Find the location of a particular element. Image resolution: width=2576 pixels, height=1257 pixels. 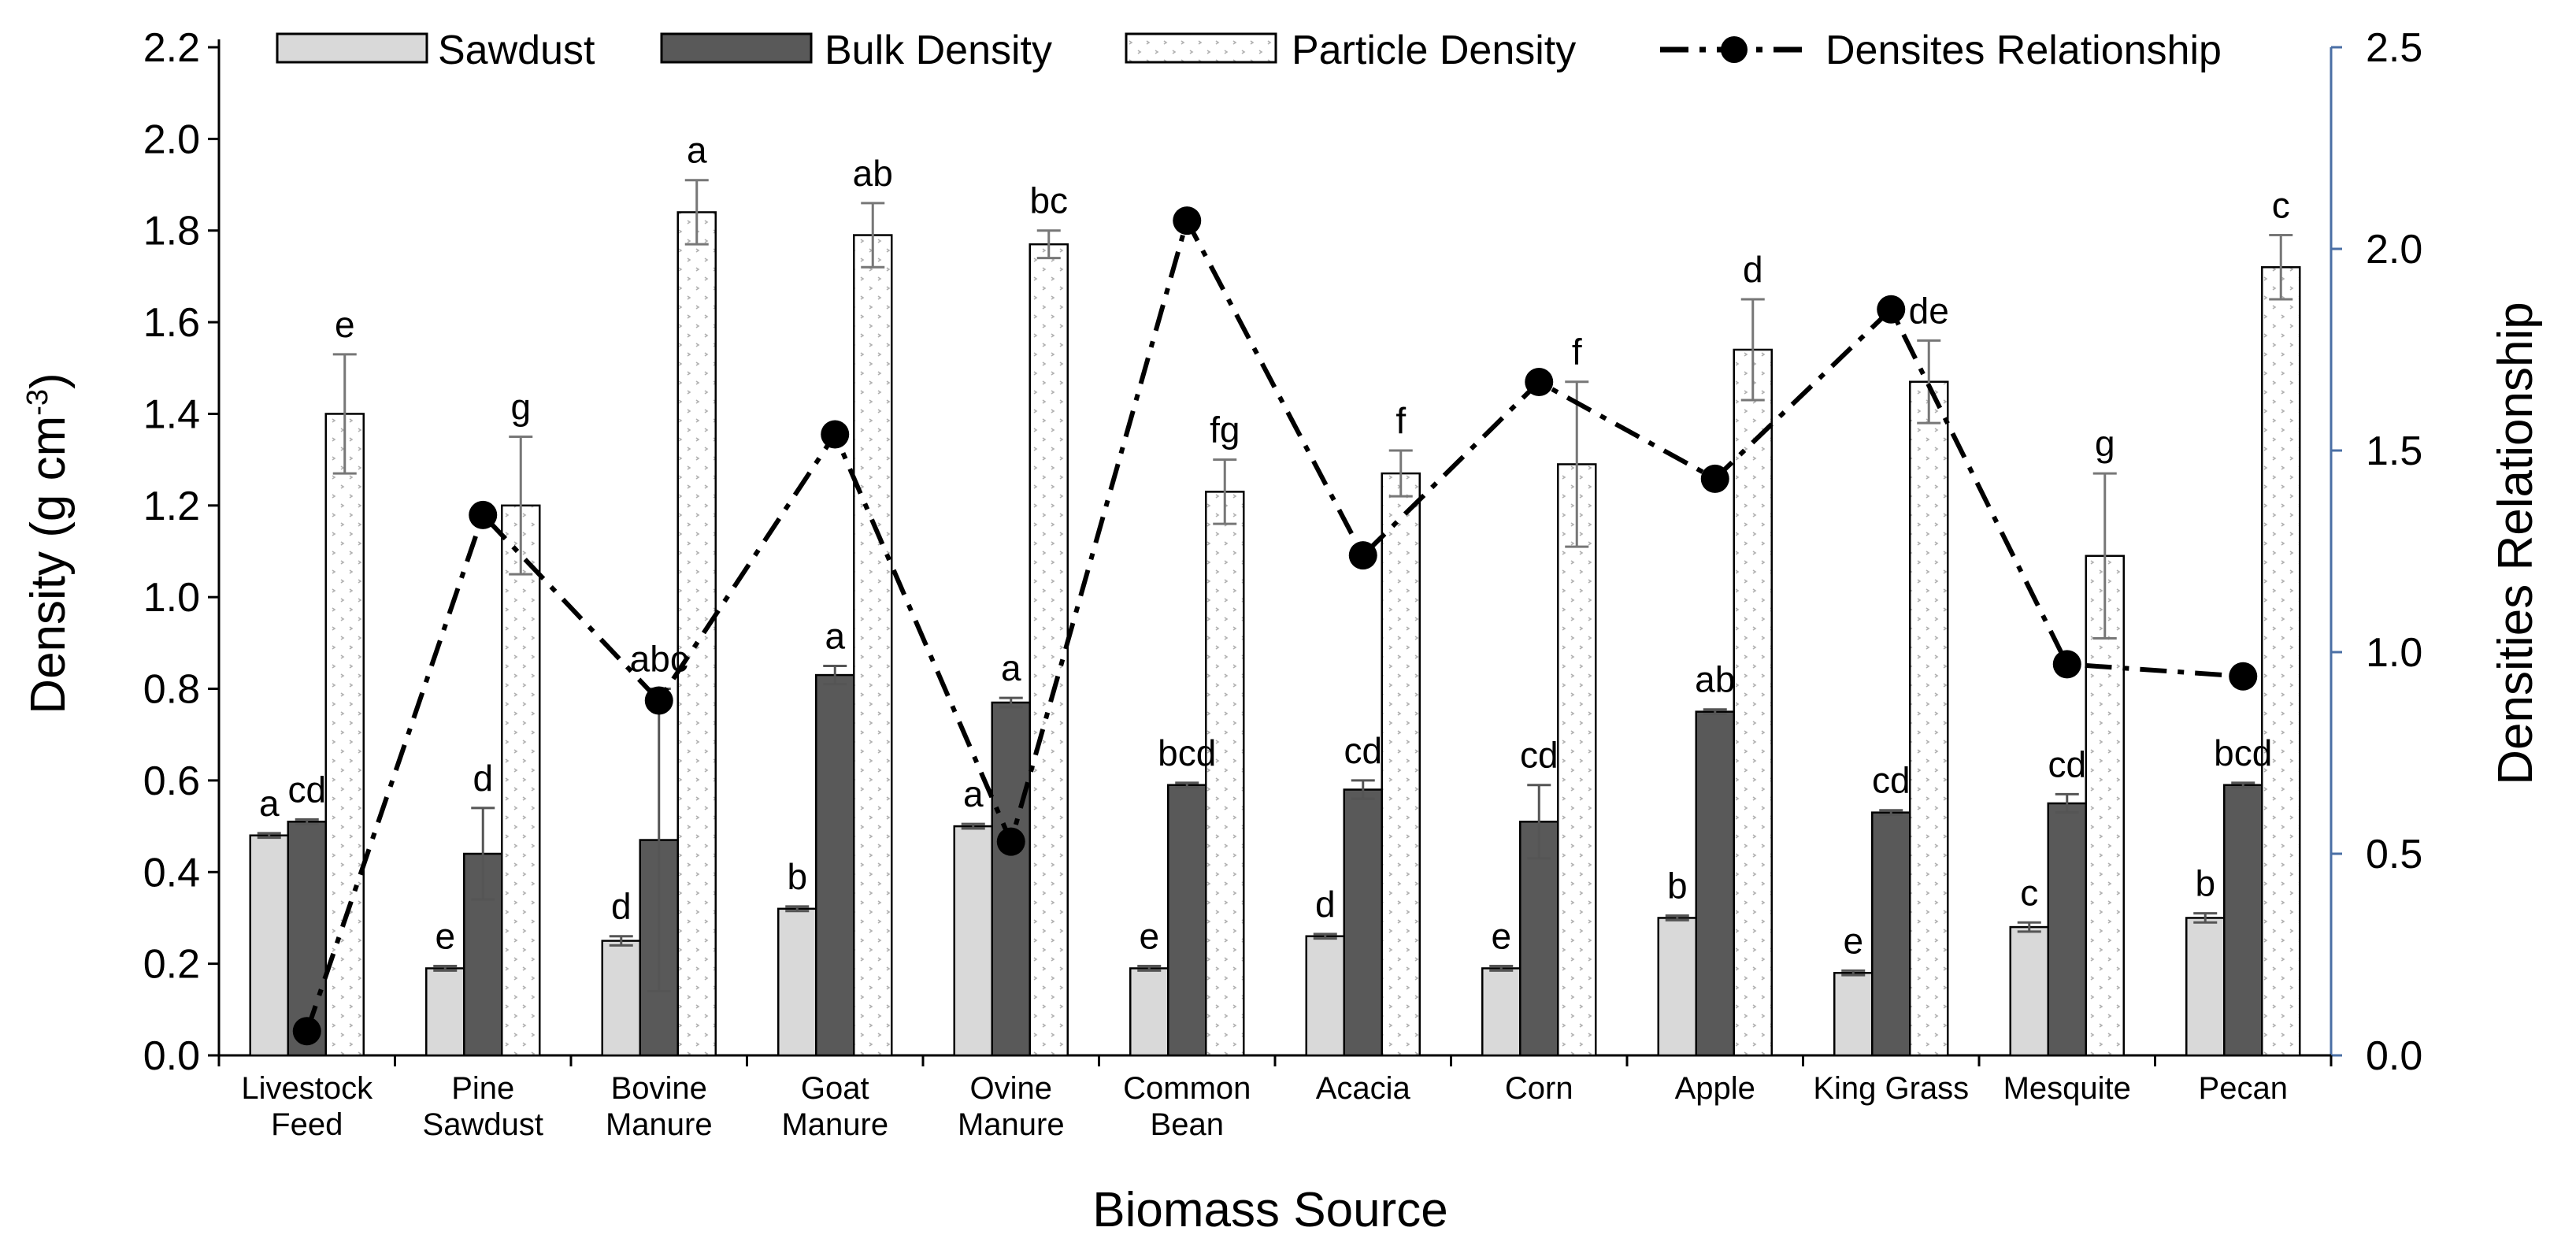

x-tick-label-common-bean: Common Bean is located at coordinates (1187, 1106).